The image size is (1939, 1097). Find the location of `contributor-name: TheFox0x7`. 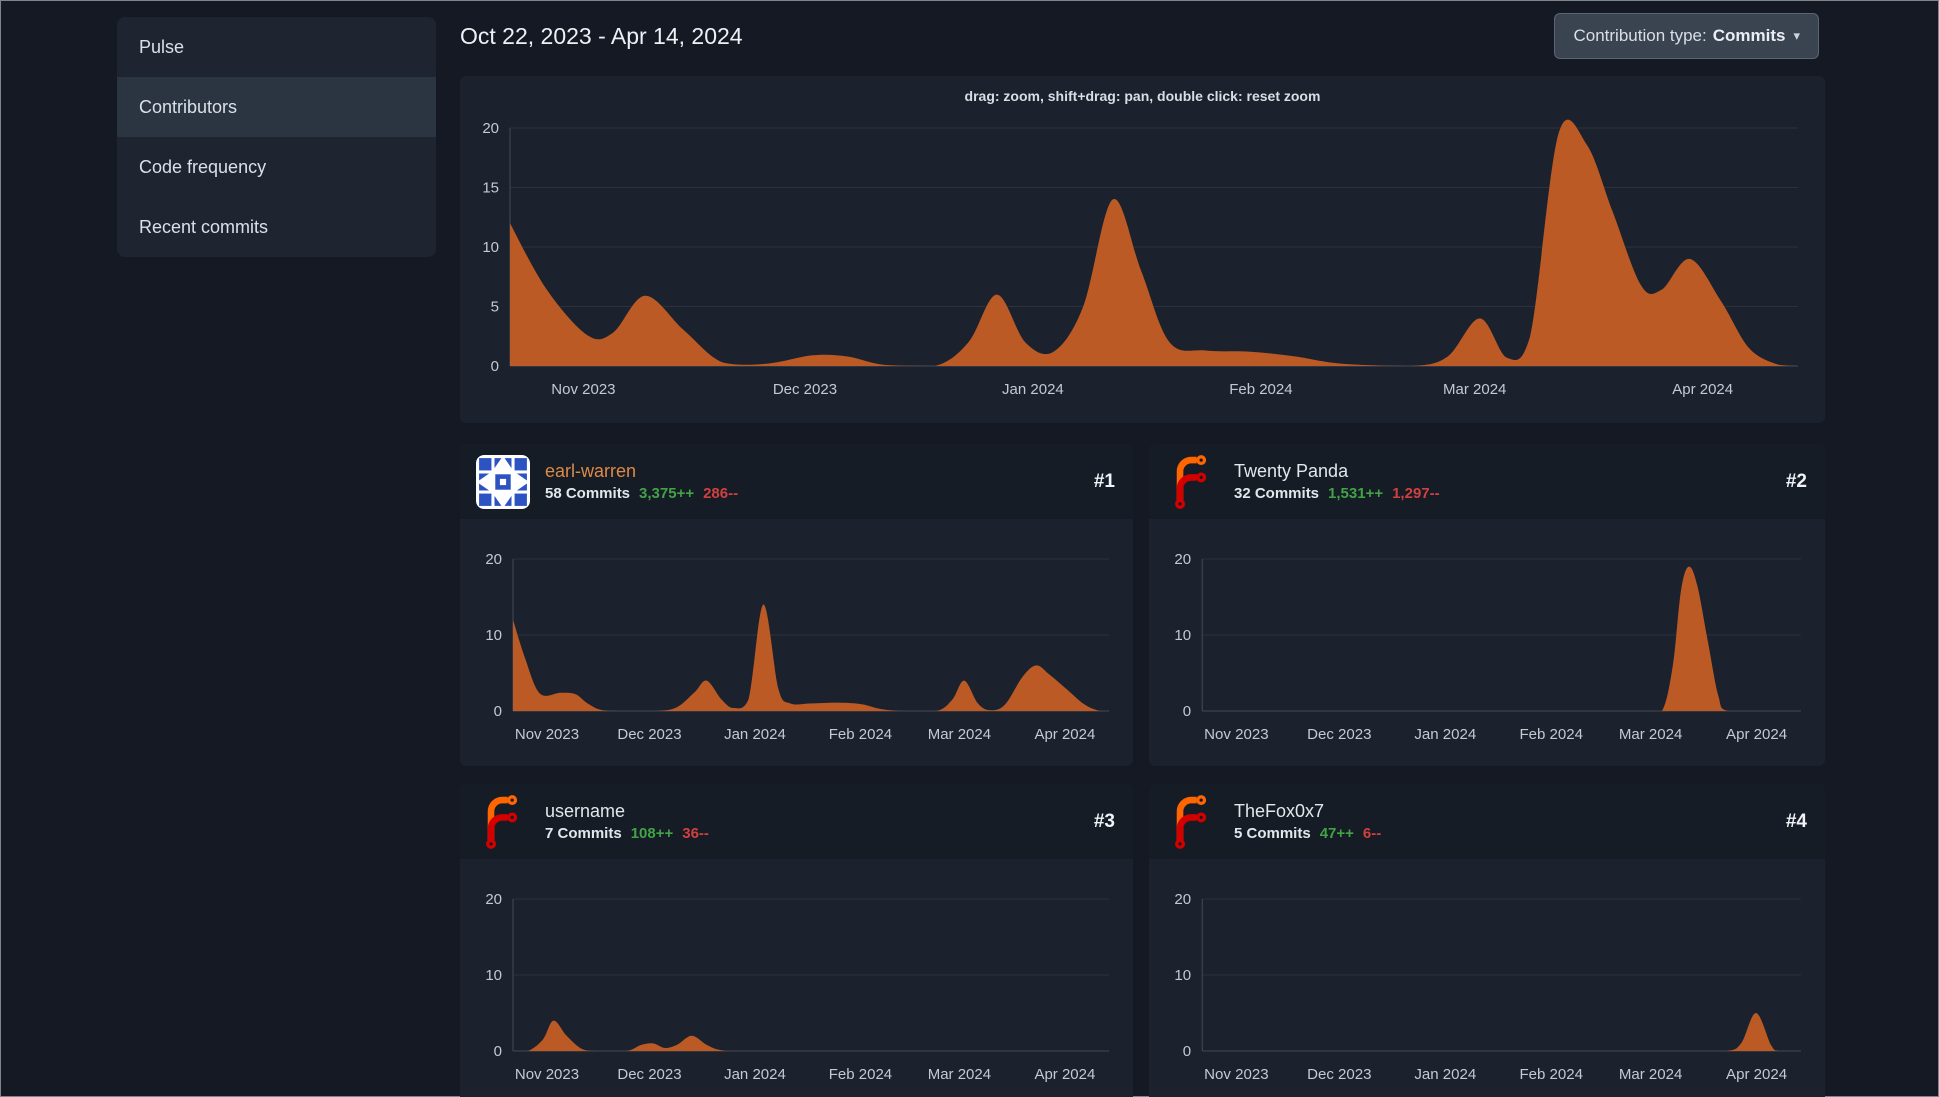

contributor-name: TheFox0x7 is located at coordinates (1279, 811).